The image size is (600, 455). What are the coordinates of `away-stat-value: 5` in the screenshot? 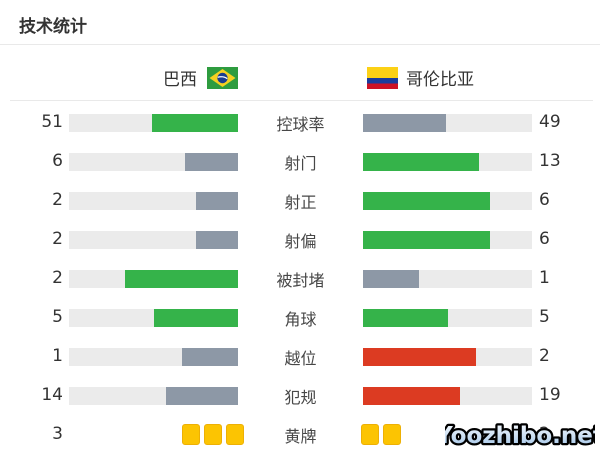 It's located at (544, 317).